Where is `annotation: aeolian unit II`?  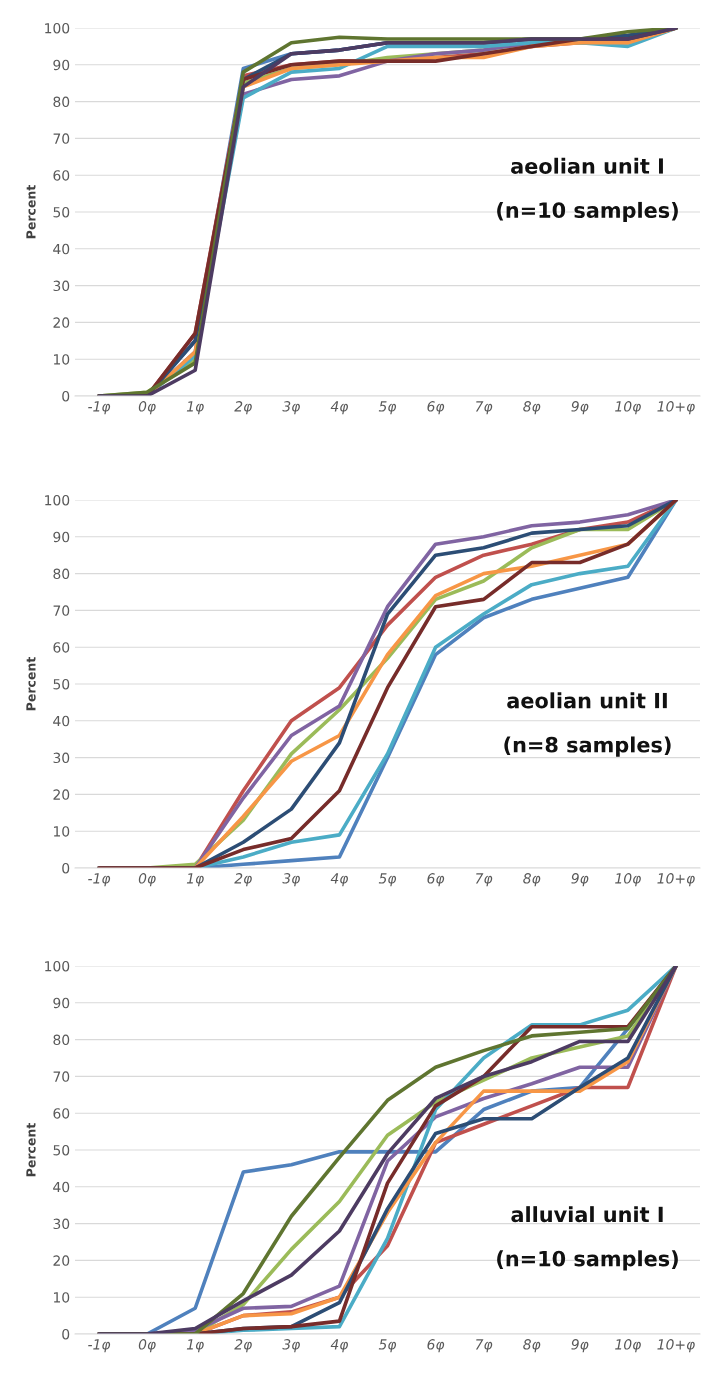
annotation: aeolian unit II is located at coordinates (587, 700).